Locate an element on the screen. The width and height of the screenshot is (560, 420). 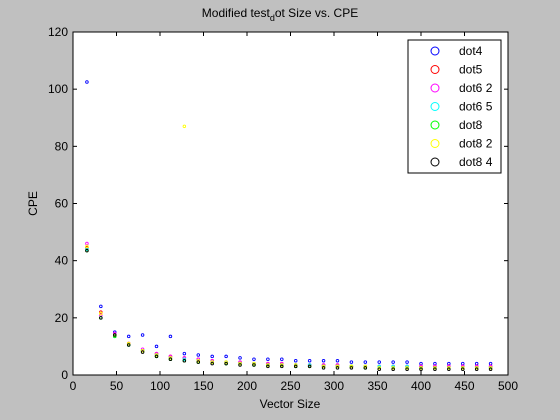
x-tick-label: 400 is located at coordinates (421, 386).